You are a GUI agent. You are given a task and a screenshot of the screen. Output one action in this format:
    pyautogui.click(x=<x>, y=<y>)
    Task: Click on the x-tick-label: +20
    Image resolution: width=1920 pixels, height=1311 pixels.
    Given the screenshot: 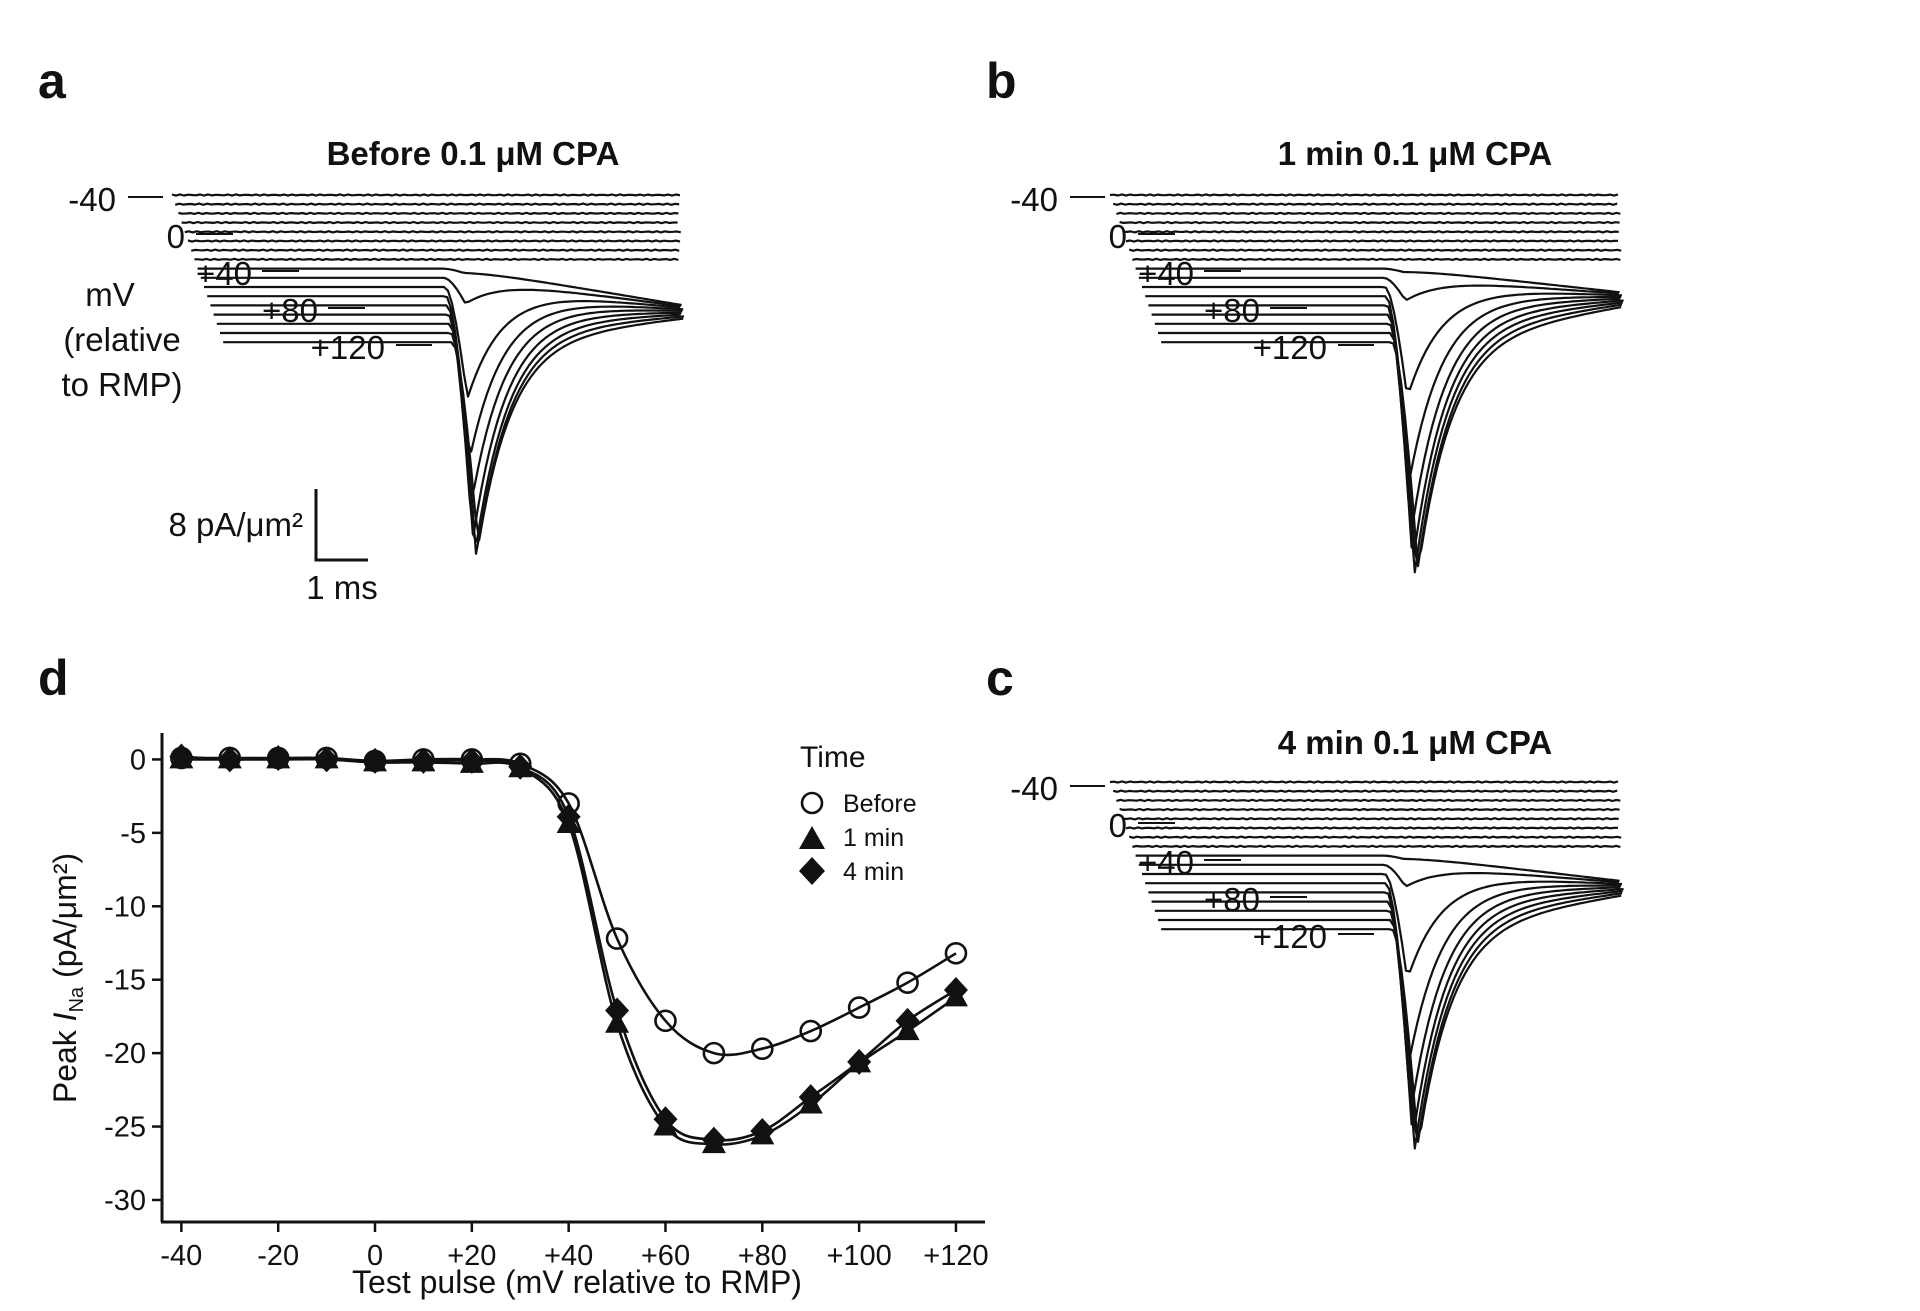 What is the action you would take?
    pyautogui.click(x=471, y=1256)
    